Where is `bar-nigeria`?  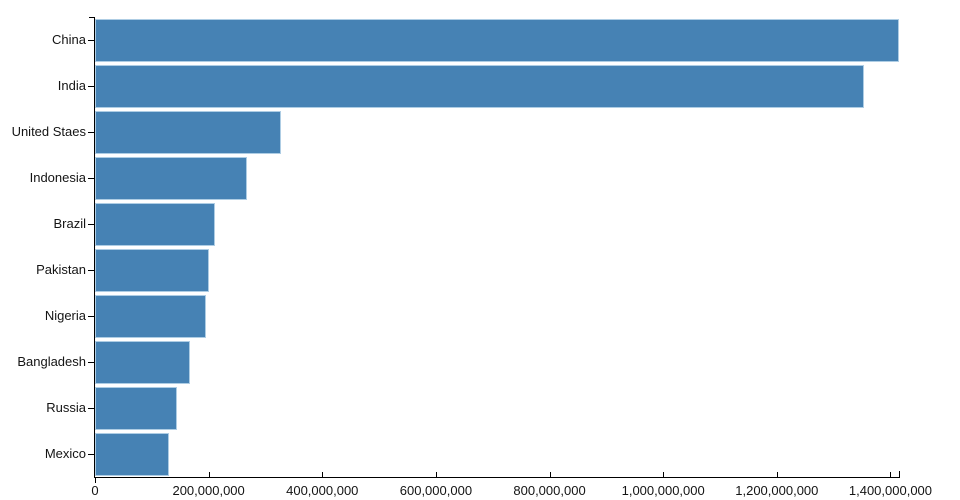
bar-nigeria is located at coordinates (151, 316).